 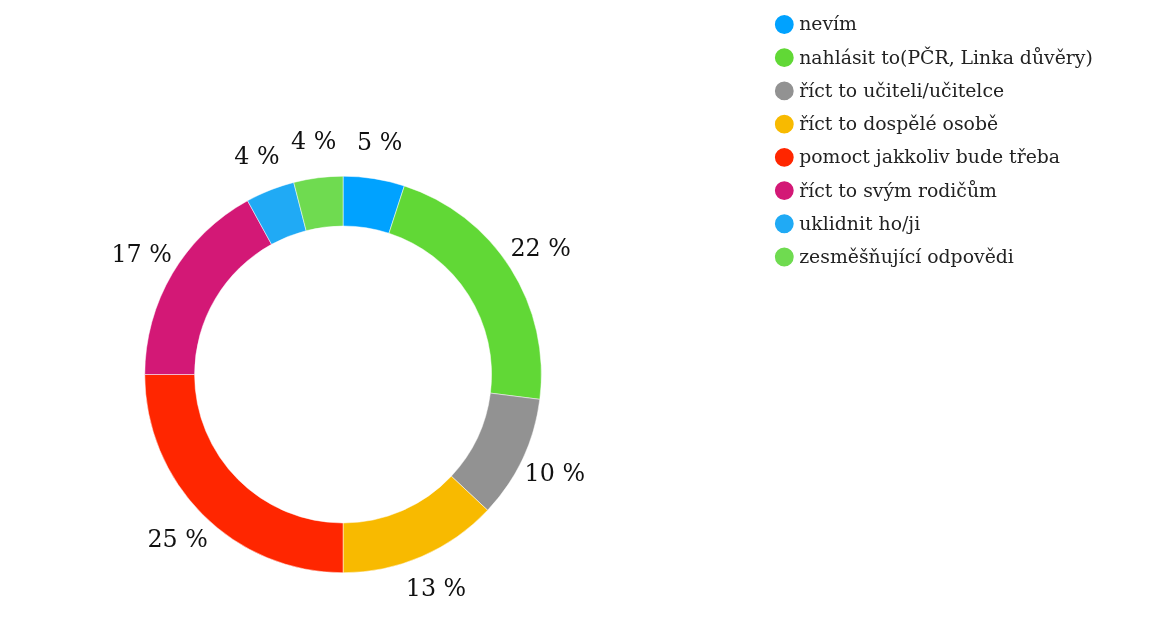 I want to click on legend-label: říct to svým rodičům, so click(x=898, y=190).